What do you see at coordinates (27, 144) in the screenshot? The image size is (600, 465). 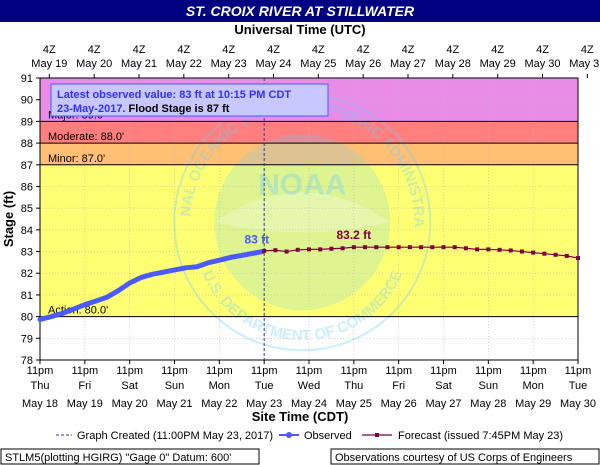 I see `y-tick-label: 88` at bounding box center [27, 144].